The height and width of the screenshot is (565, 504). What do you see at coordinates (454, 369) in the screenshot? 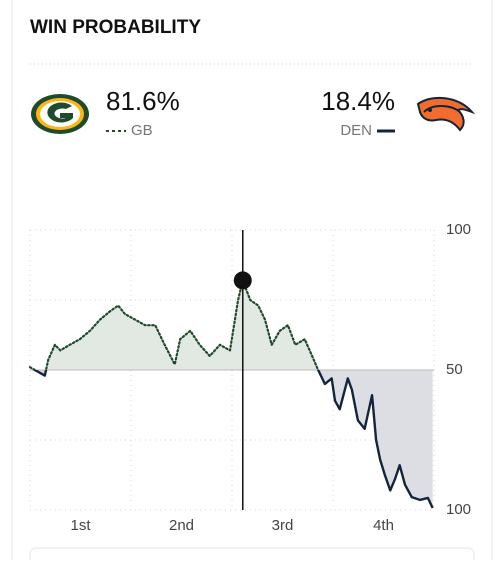
I see `y-tick-label: 50` at bounding box center [454, 369].